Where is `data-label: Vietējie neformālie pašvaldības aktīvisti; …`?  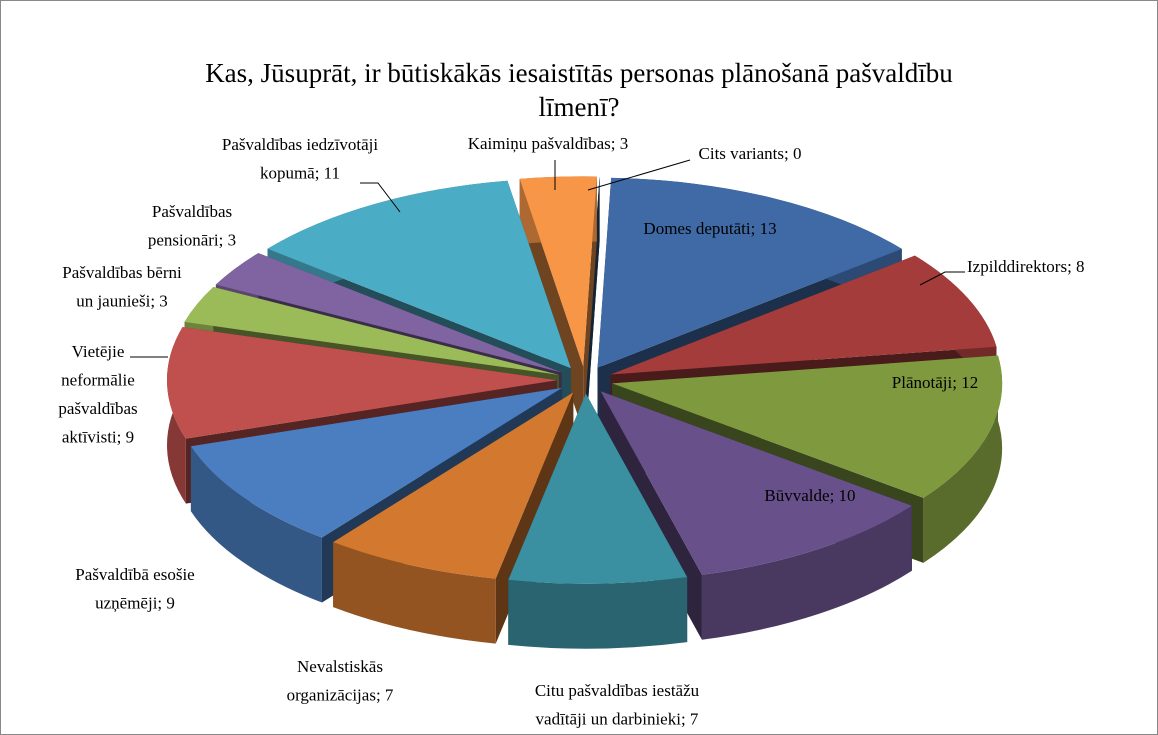 data-label: Vietējie neformālie pašvaldības aktīvisti; … is located at coordinates (97, 394).